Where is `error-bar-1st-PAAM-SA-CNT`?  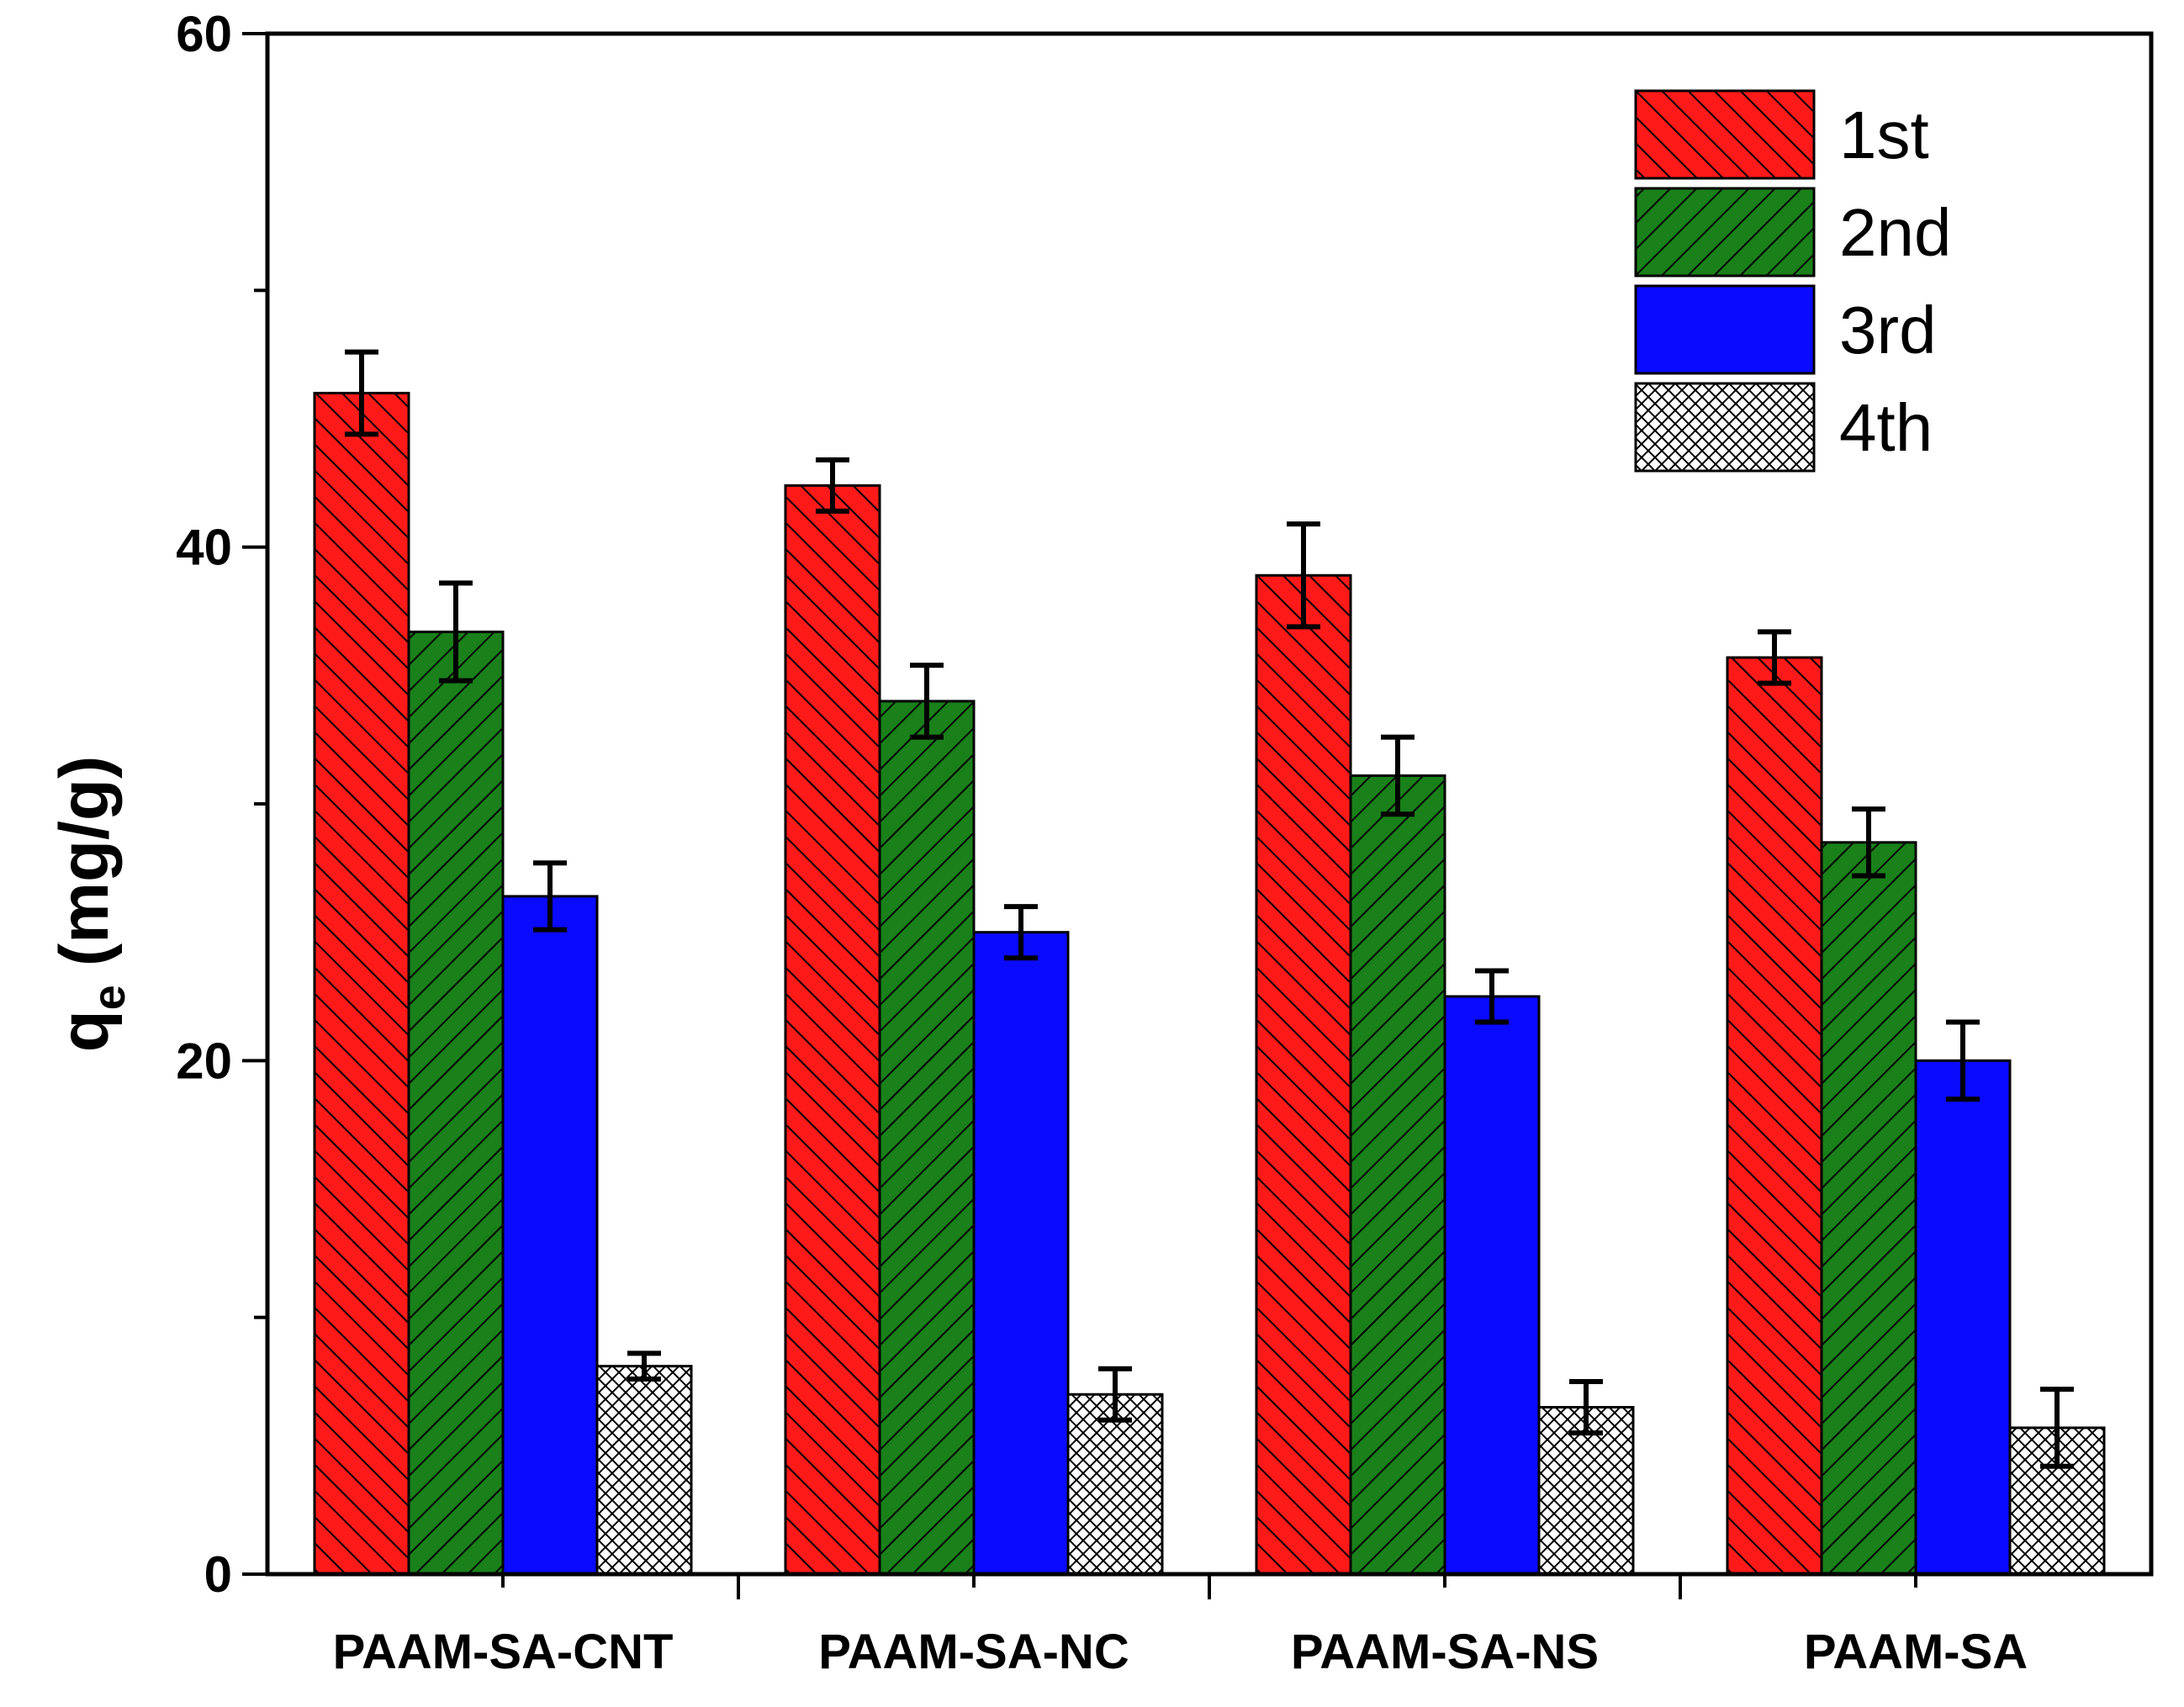
error-bar-1st-PAAM-SA-CNT is located at coordinates (361, 393).